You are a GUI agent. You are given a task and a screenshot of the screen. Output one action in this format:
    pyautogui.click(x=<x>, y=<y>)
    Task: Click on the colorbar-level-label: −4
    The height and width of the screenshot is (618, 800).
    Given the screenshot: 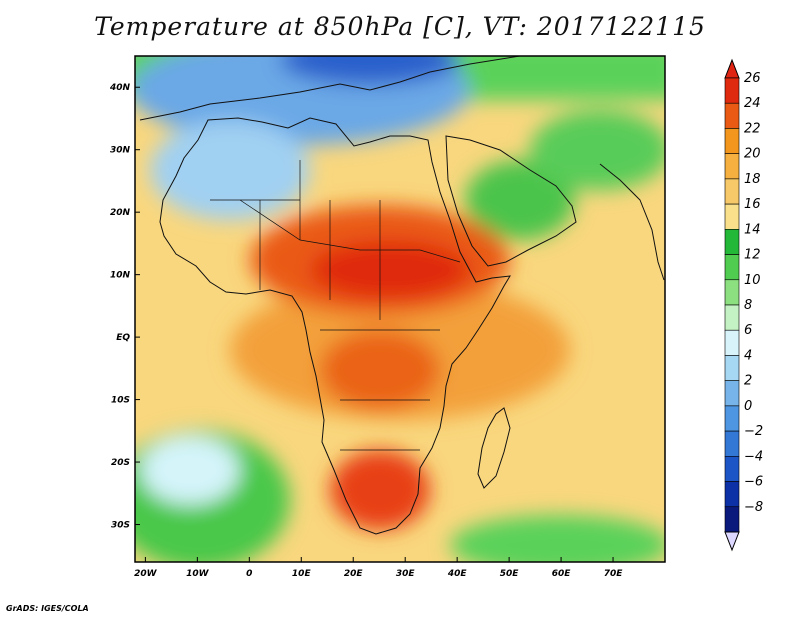 What is the action you would take?
    pyautogui.click(x=753, y=456)
    